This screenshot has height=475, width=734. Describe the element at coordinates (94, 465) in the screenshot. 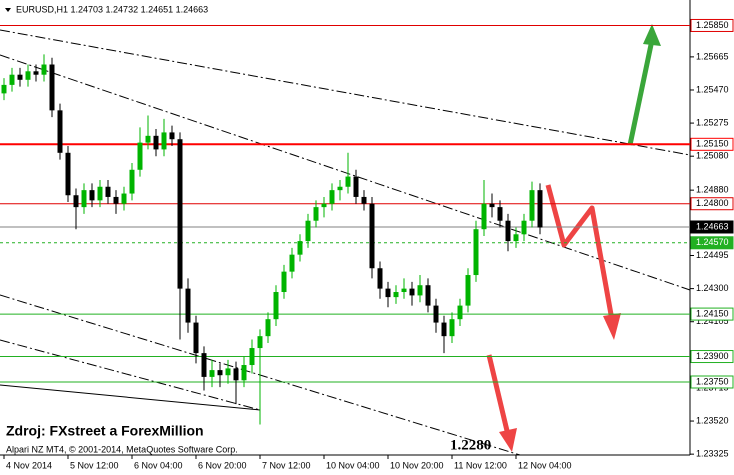

I see `x-tick-label: 5 Nov 12:00` at that location.